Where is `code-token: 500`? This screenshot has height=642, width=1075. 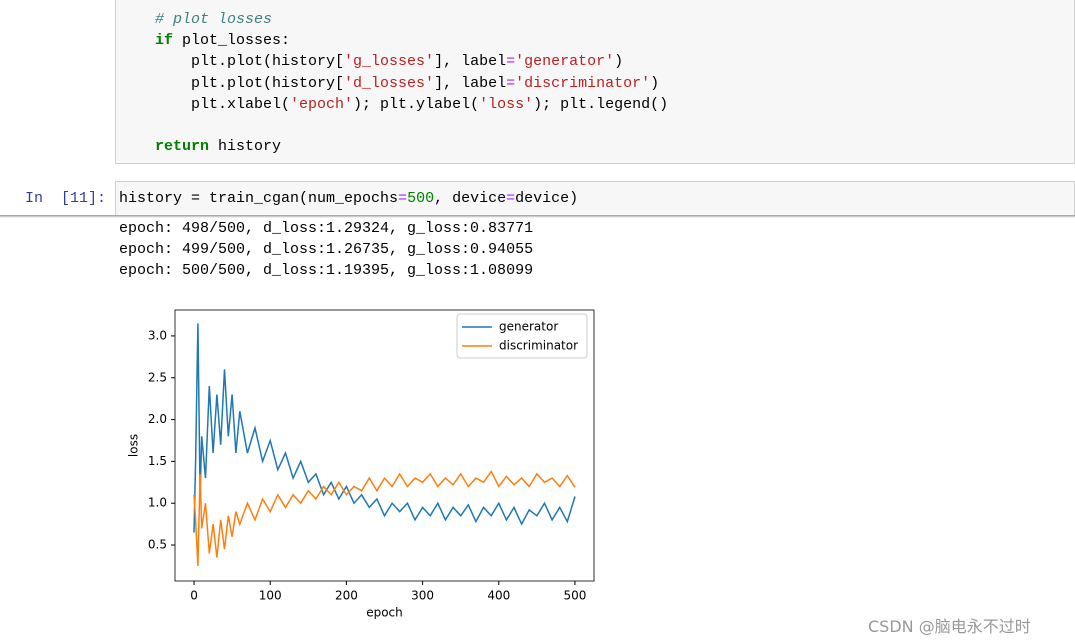 code-token: 500 is located at coordinates (421, 198).